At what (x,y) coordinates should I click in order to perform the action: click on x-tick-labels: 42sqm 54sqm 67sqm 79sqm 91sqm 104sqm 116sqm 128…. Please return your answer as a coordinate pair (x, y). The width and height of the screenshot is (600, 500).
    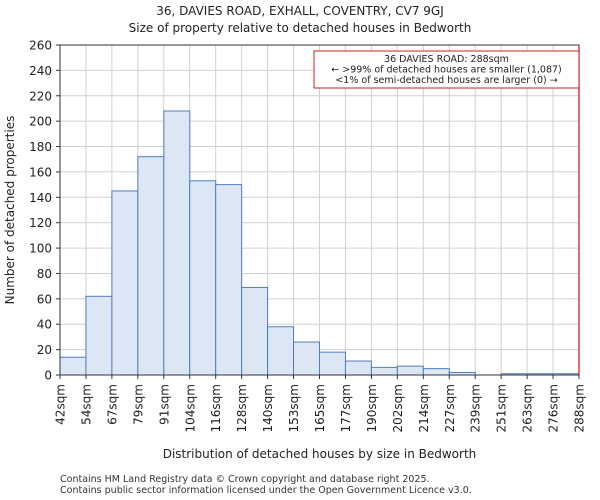
    Looking at the image, I should click on (320, 408).